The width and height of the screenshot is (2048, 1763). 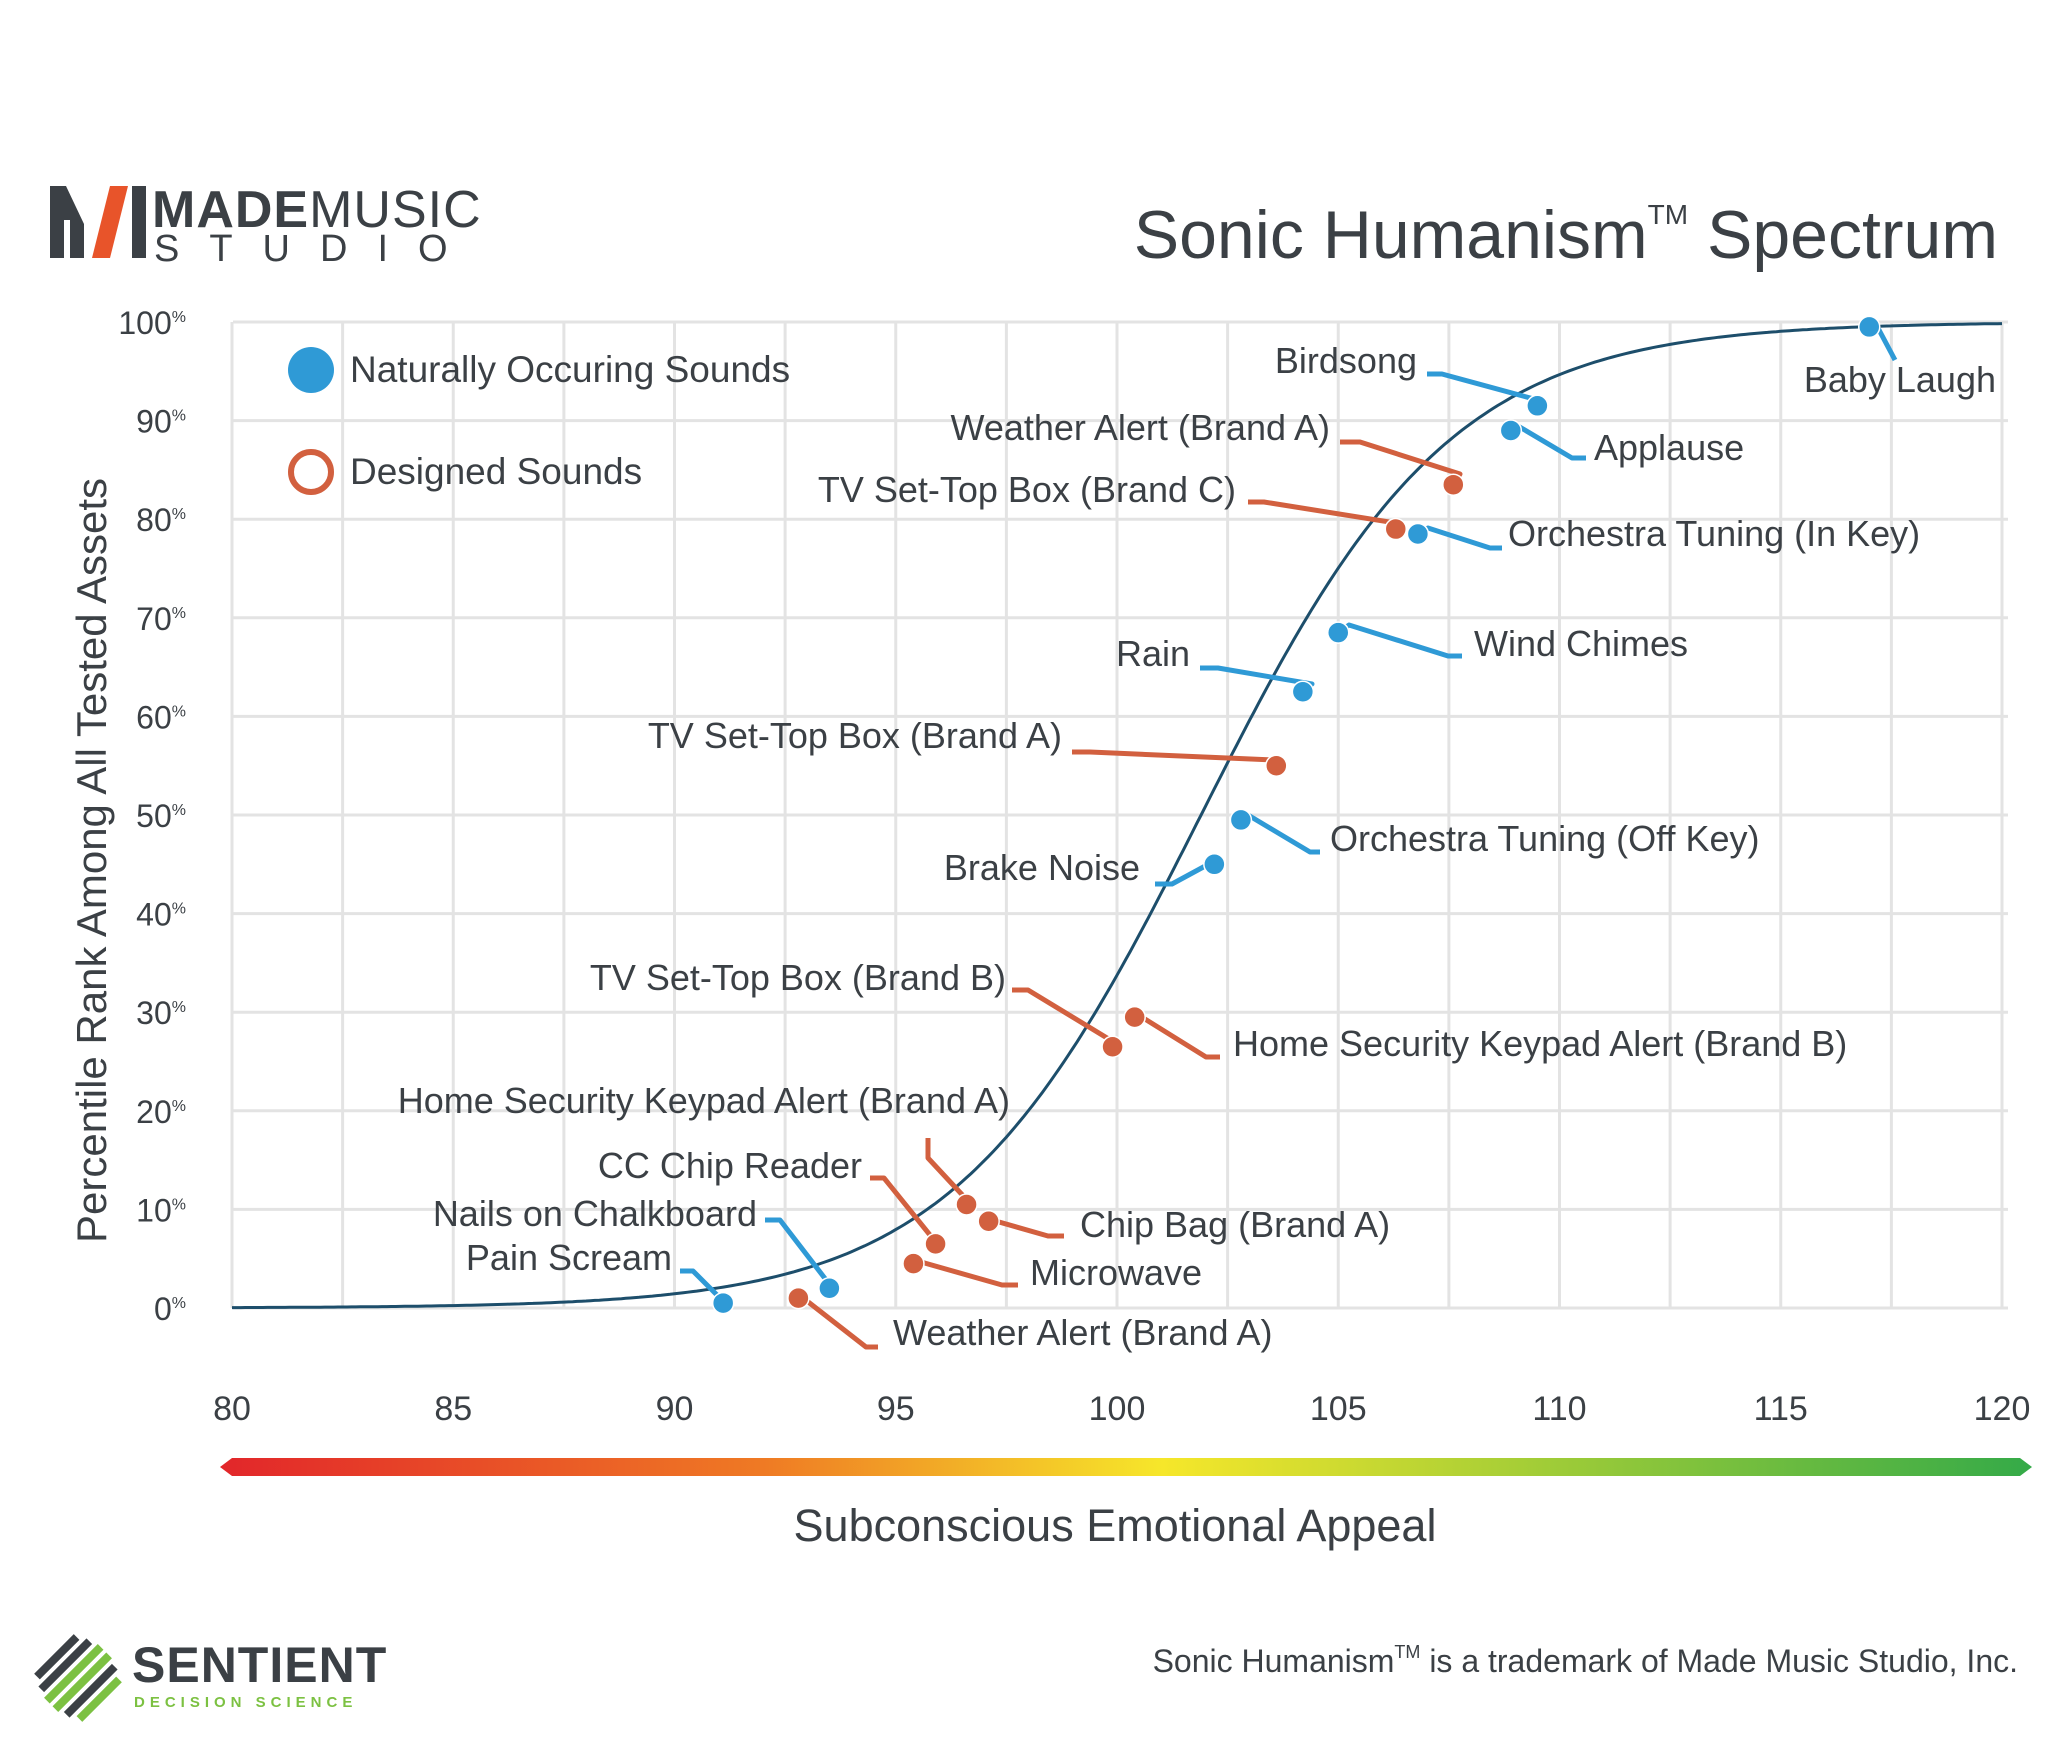 What do you see at coordinates (161, 1210) in the screenshot?
I see `y-tick-label: 10%` at bounding box center [161, 1210].